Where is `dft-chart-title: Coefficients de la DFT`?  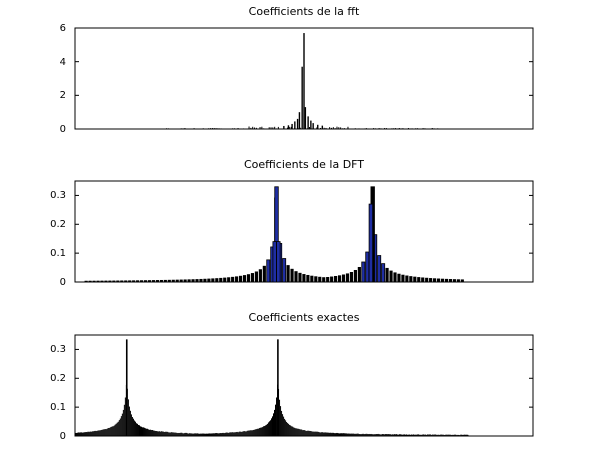
dft-chart-title: Coefficients de la DFT is located at coordinates (304, 164).